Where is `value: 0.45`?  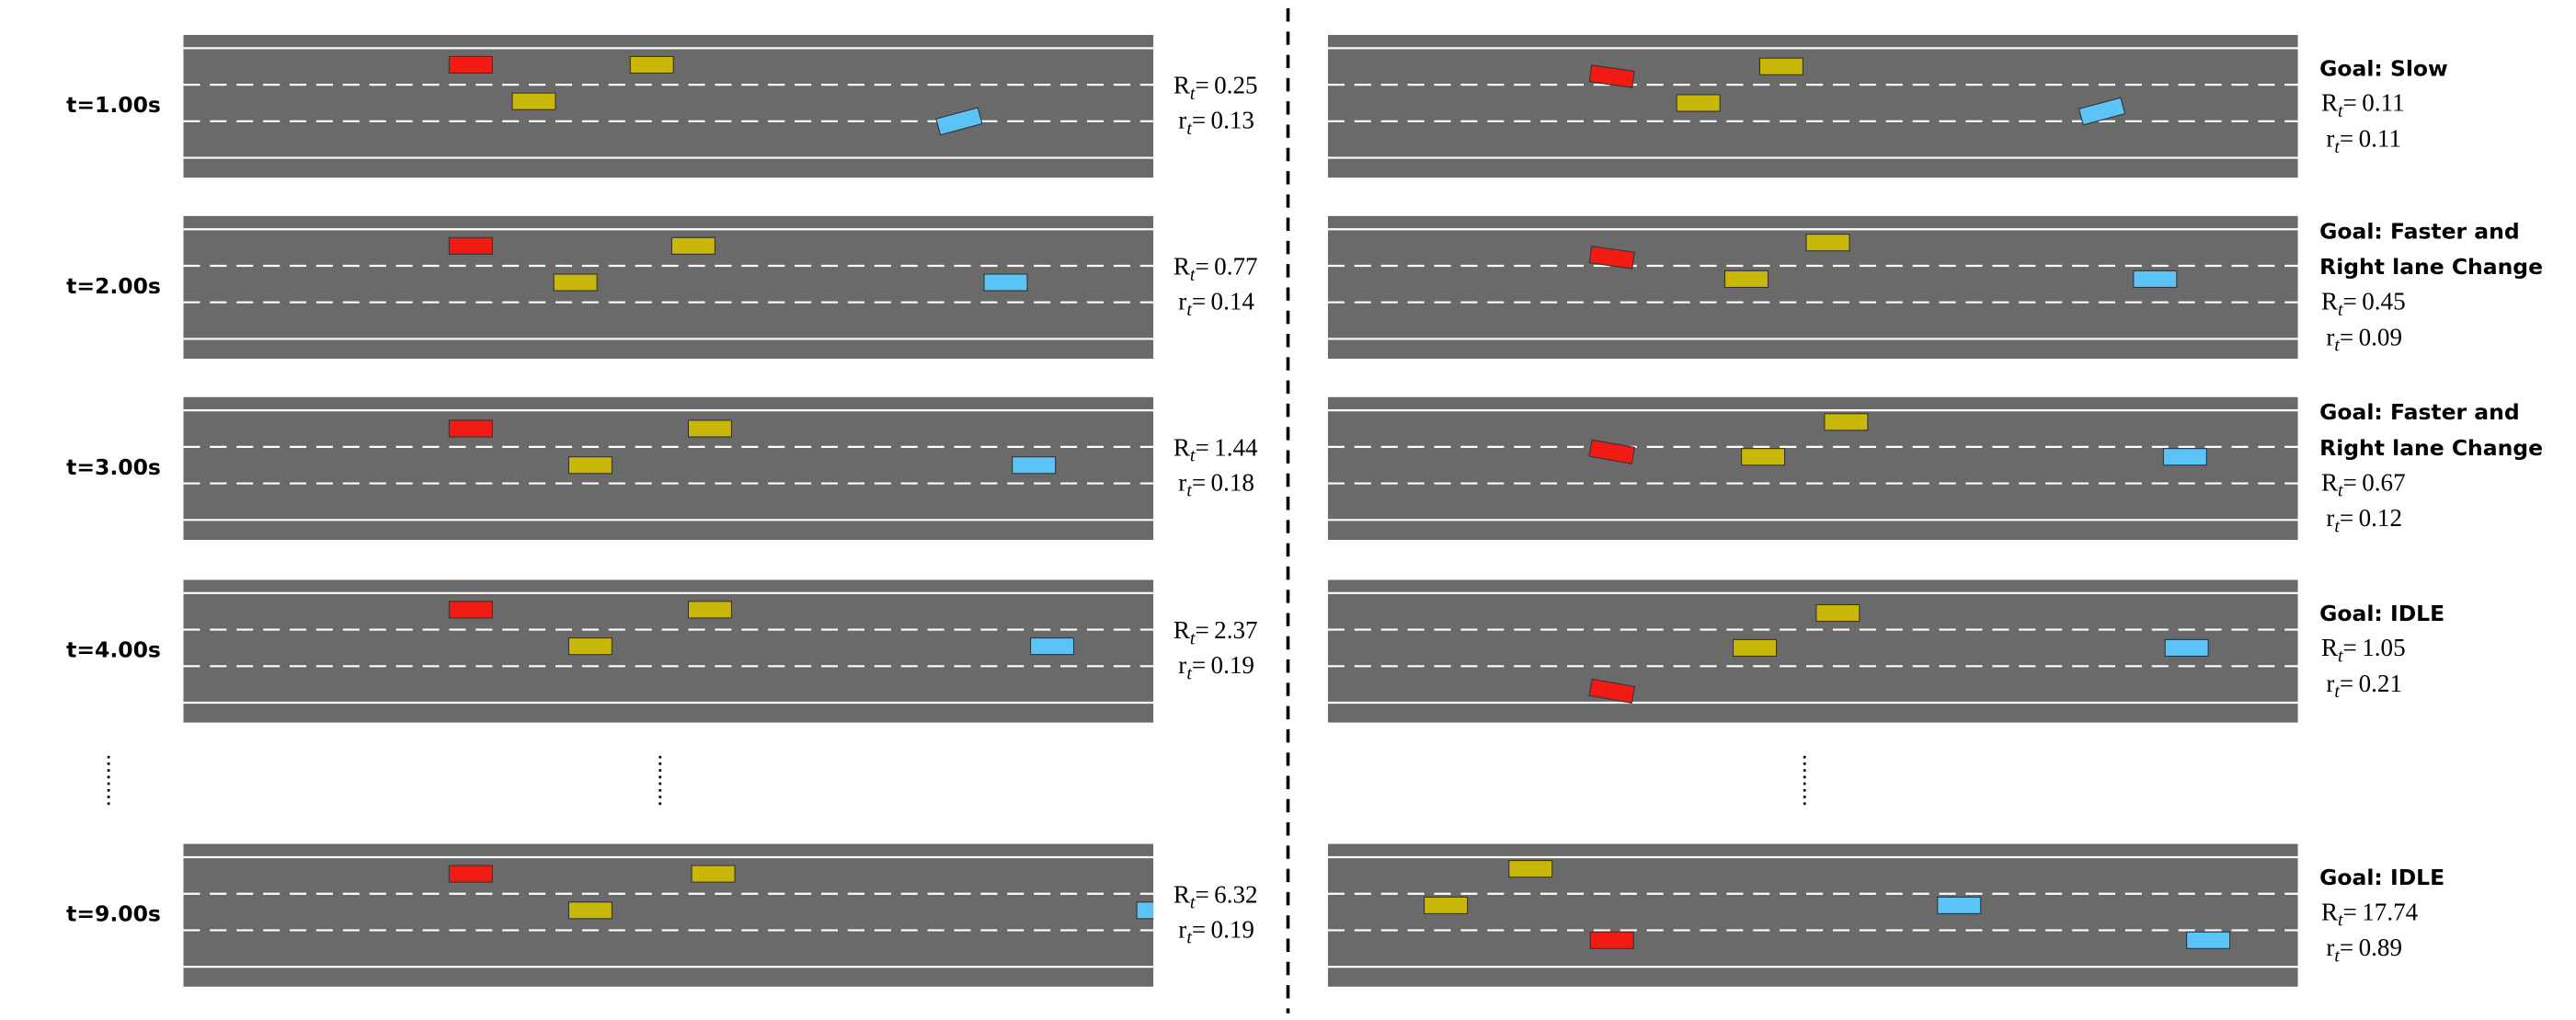
value: 0.45 is located at coordinates (2383, 301).